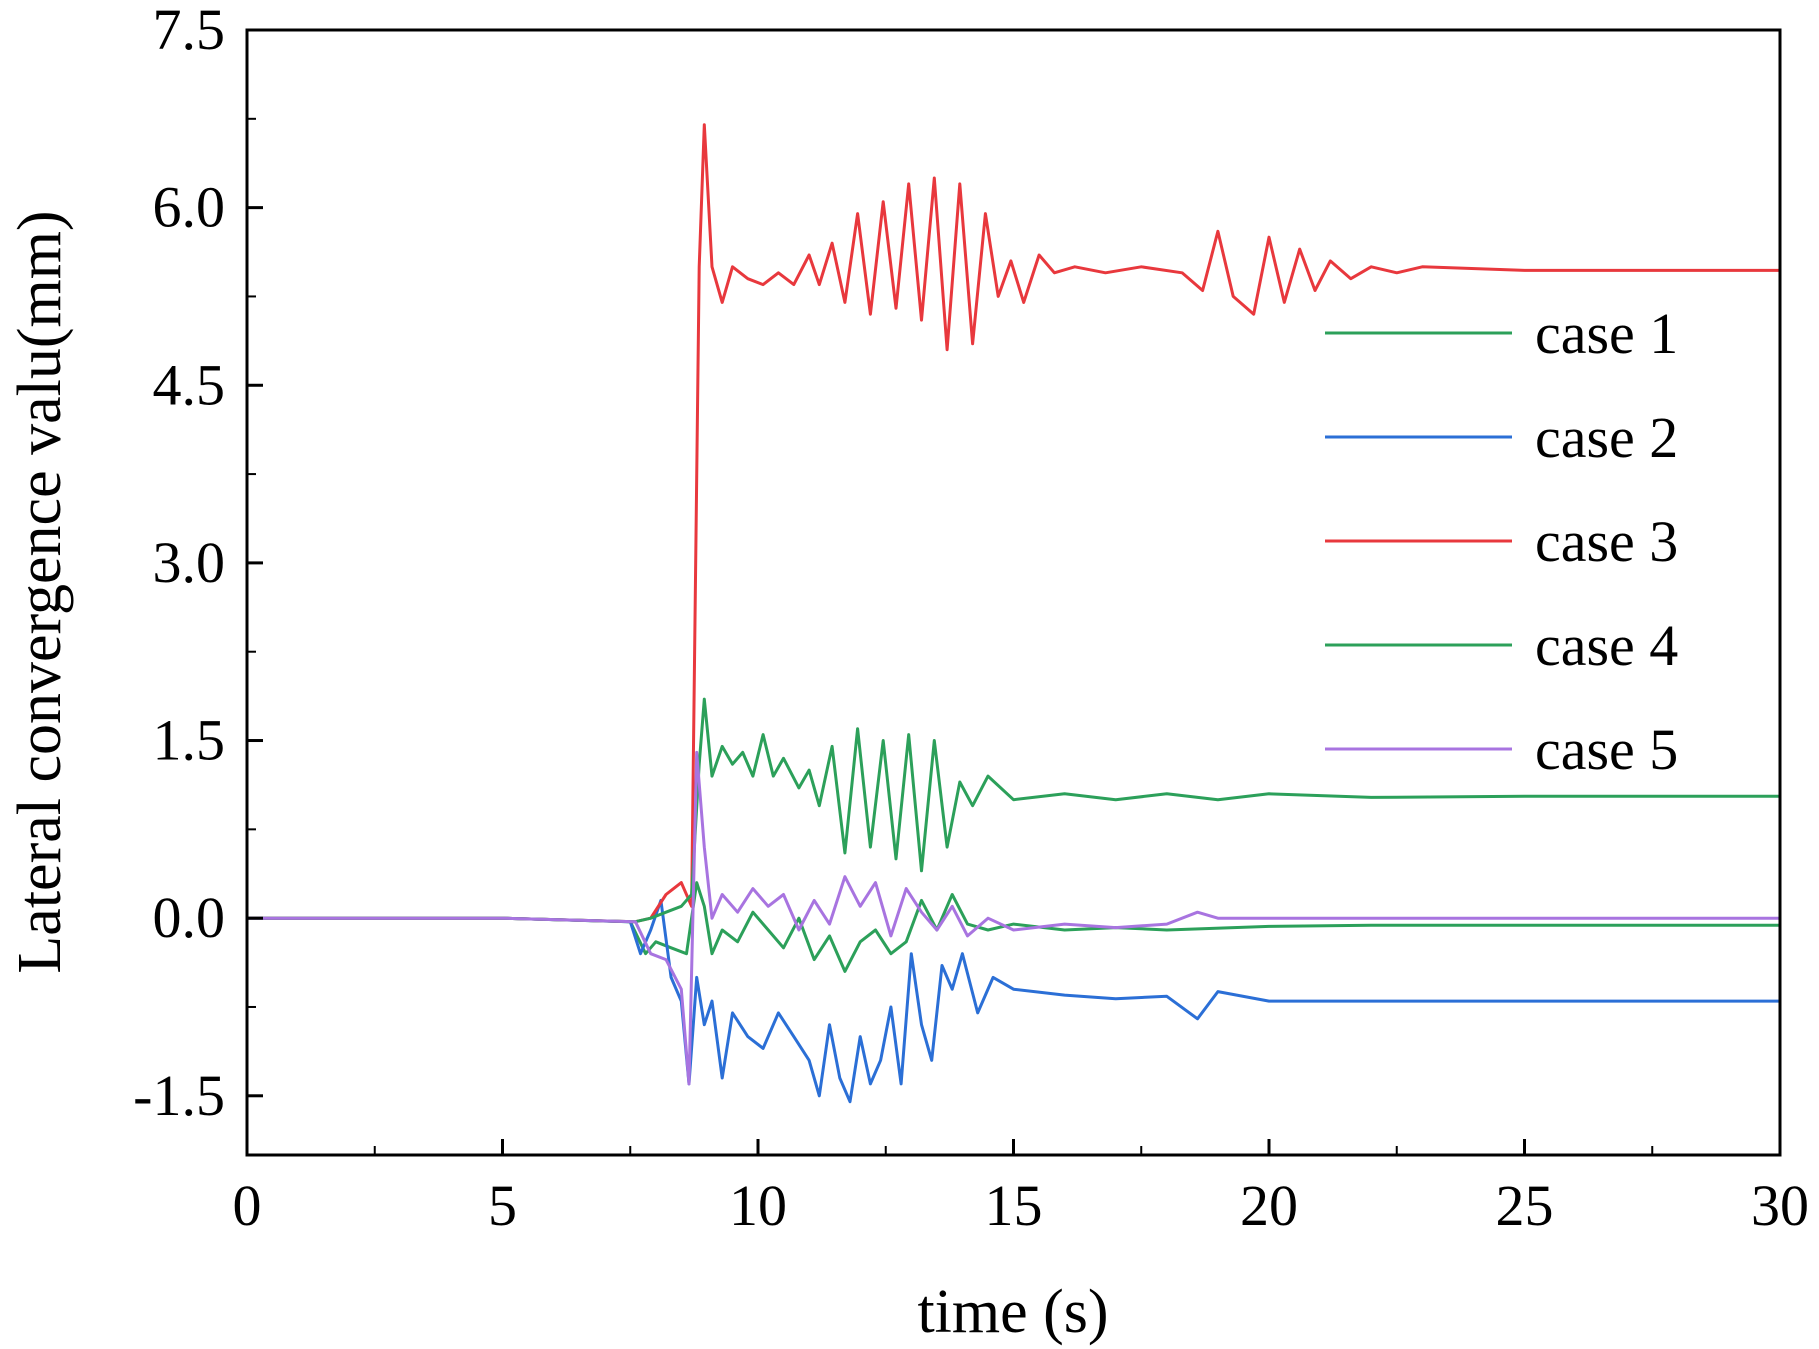  I want to click on y-axis-ticks: -1.5 0.0 1.5 3.0 4.5 6.0 7.5, so click(198, 564).